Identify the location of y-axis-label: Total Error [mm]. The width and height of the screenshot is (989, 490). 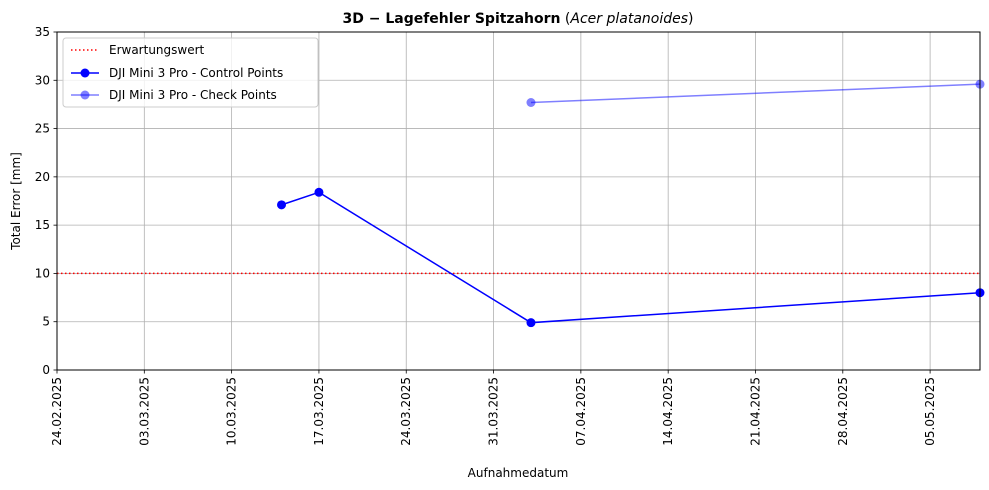
(16, 201).